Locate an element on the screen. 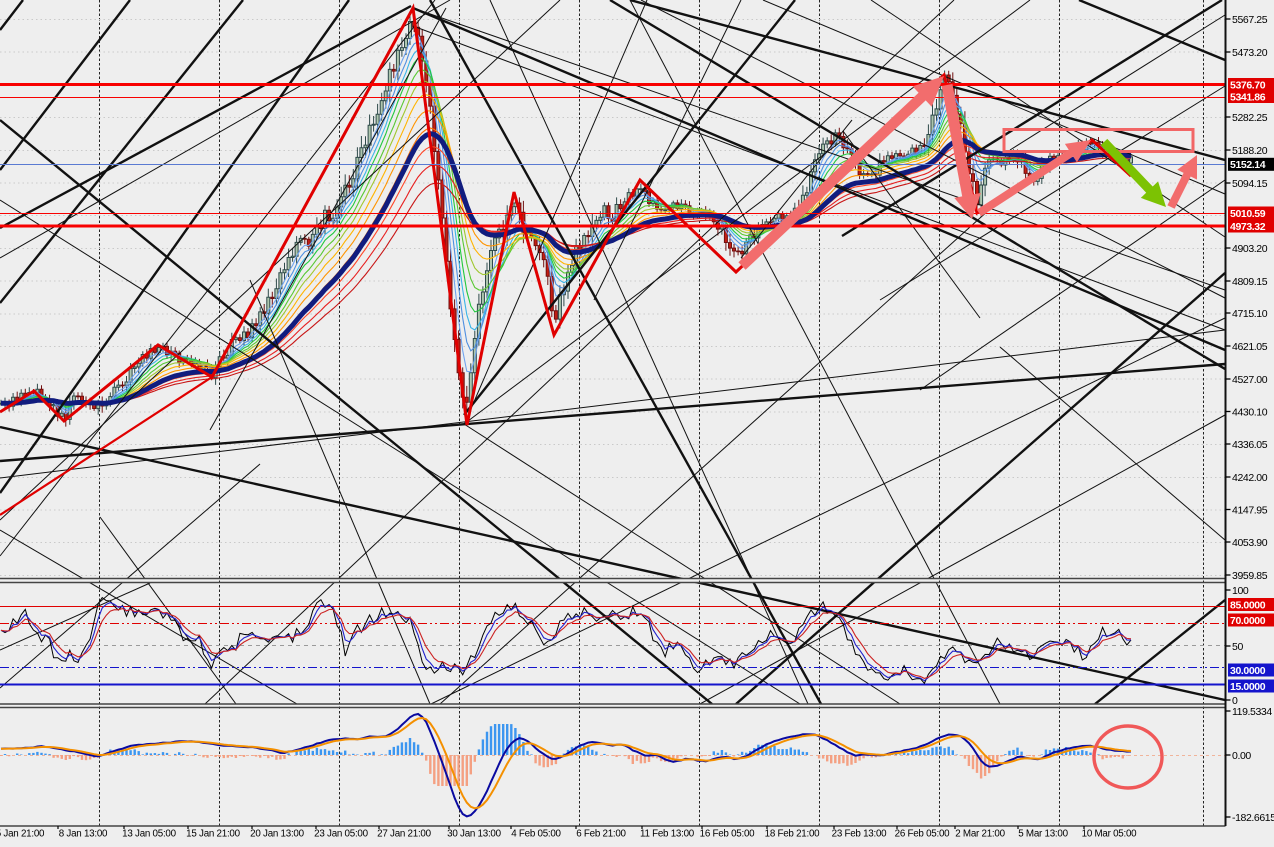 This screenshot has height=847, width=1274. svg-text: 4903.20 is located at coordinates (1250, 249).